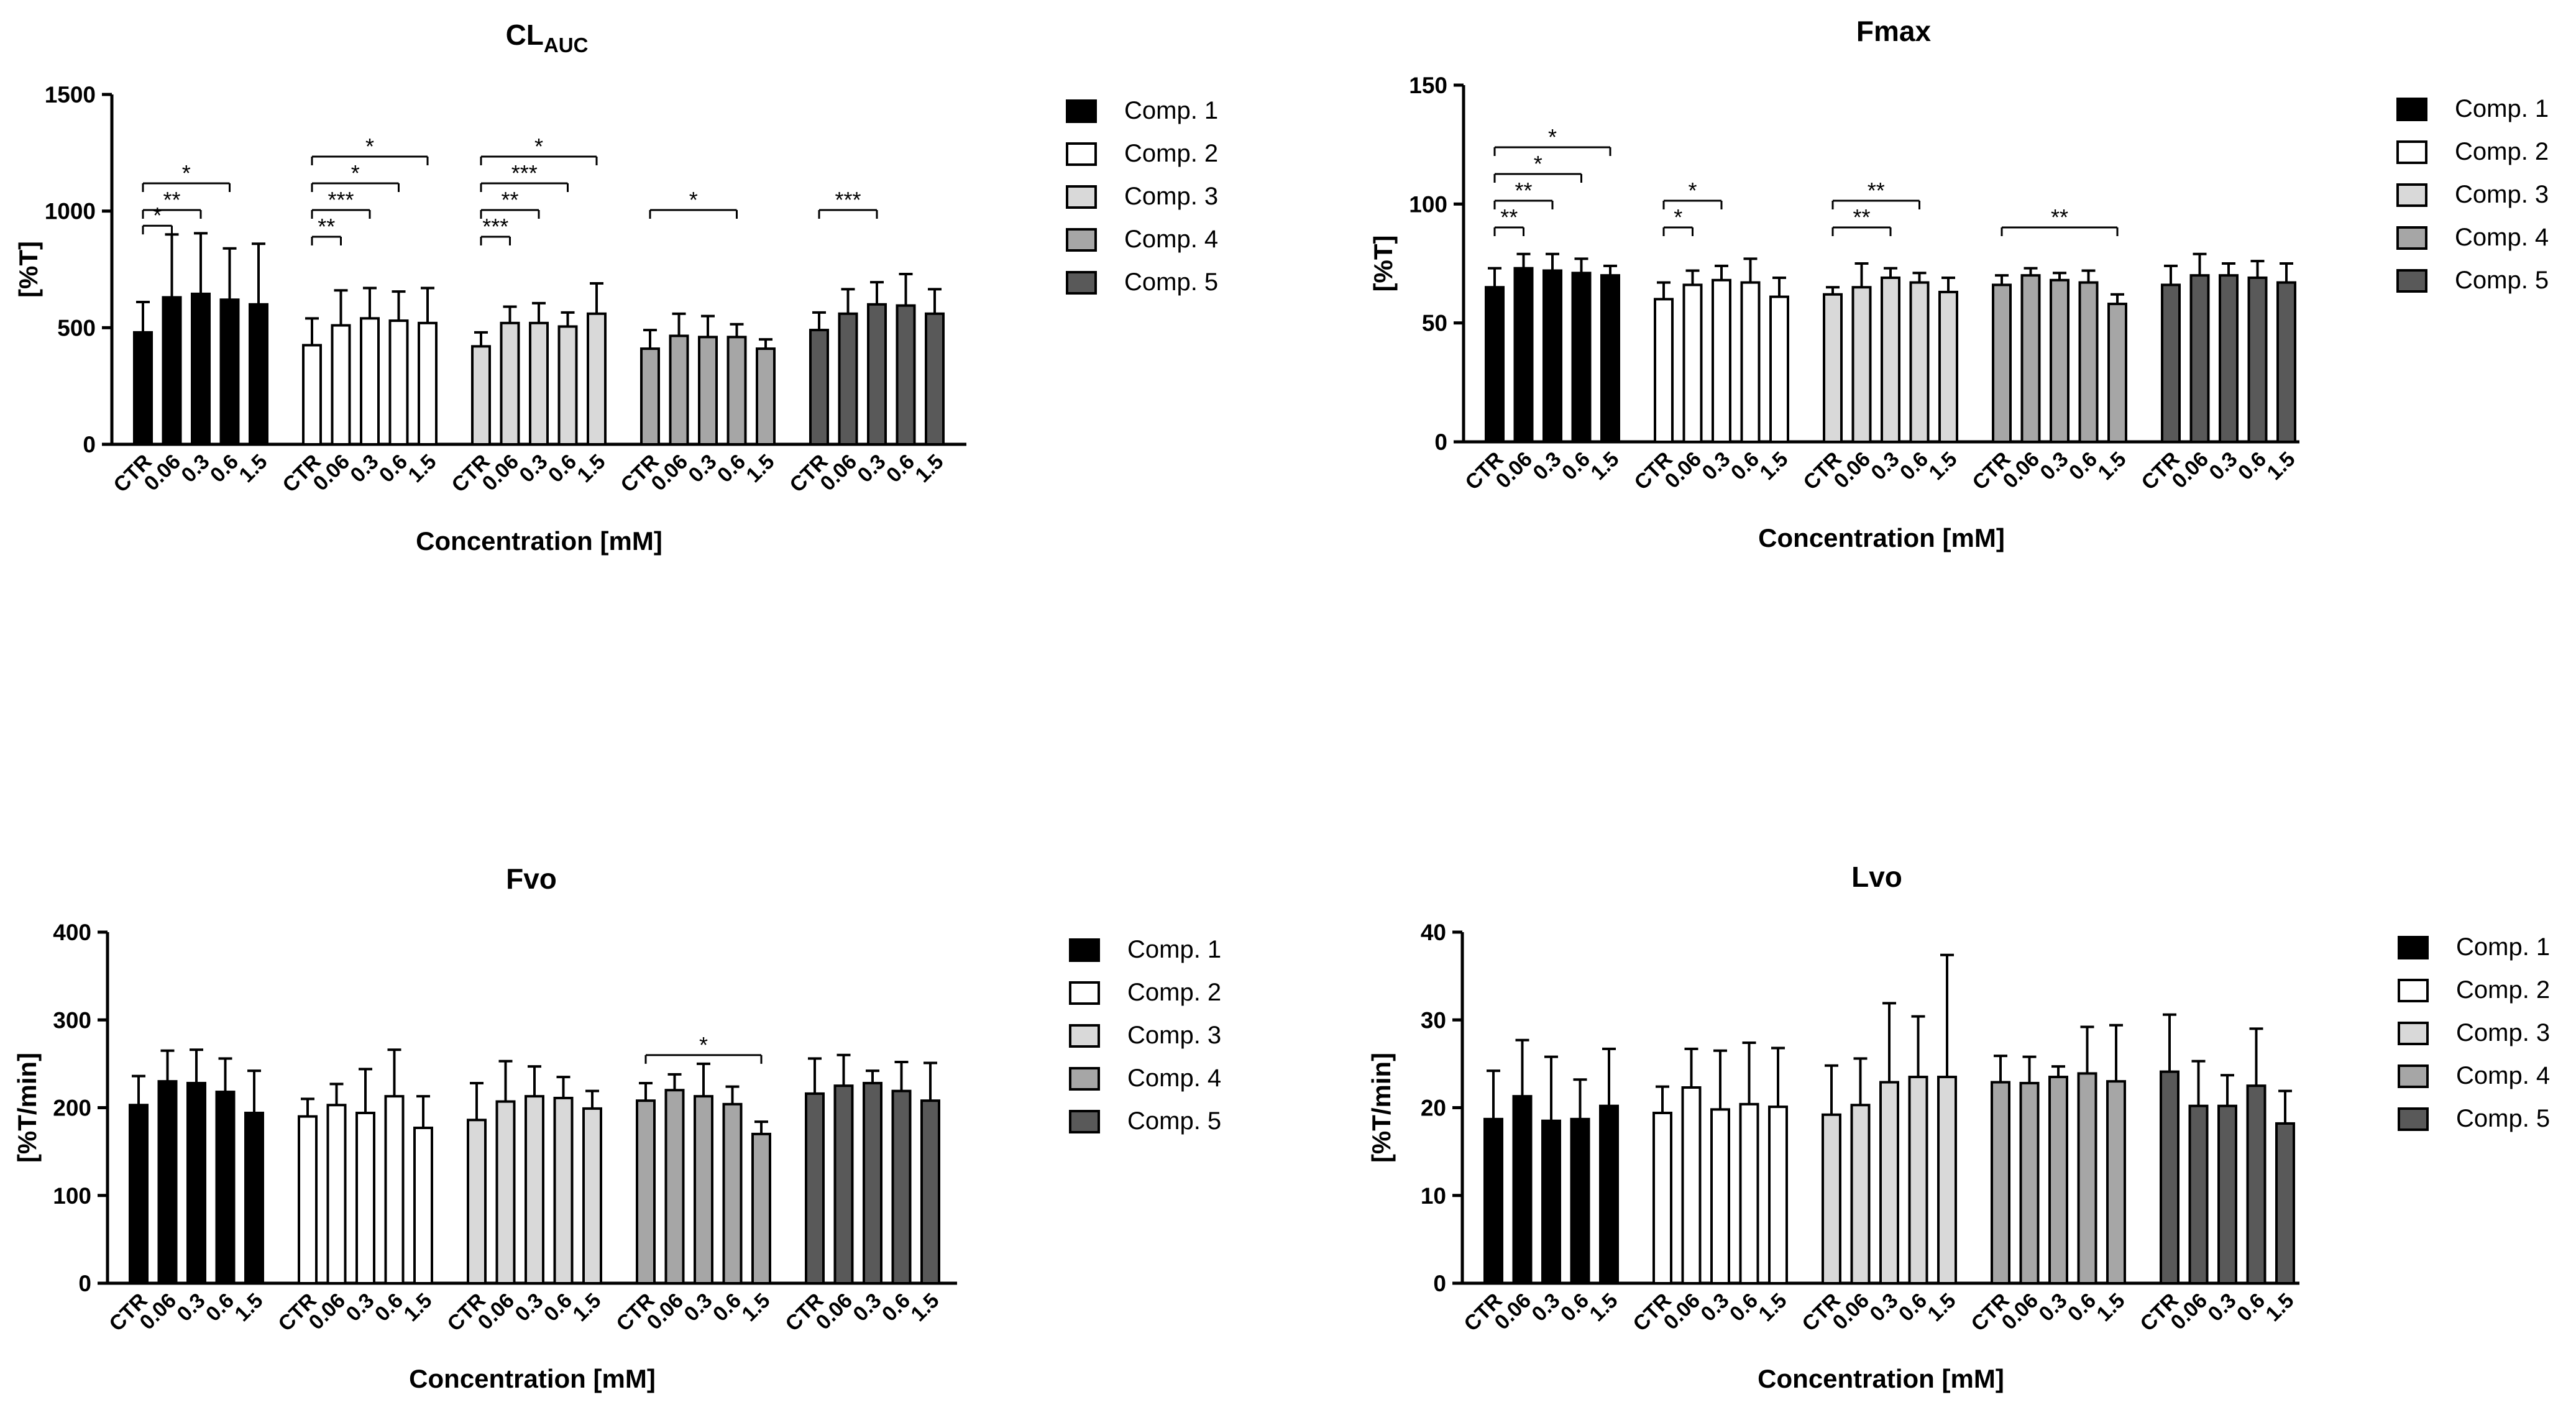 The image size is (2576, 1410). What do you see at coordinates (72, 1196) in the screenshot?
I see `y-tick-label: 100` at bounding box center [72, 1196].